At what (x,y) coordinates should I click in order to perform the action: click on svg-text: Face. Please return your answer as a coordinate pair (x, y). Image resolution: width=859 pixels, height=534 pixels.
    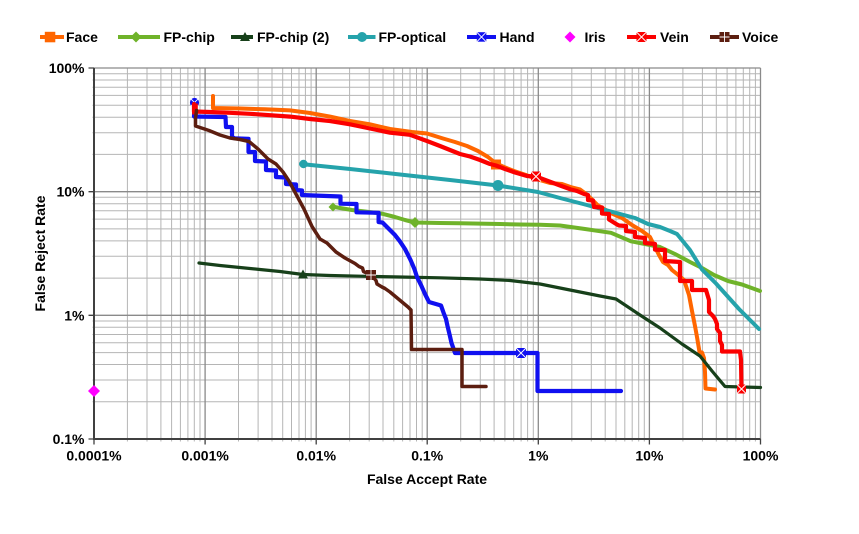
    Looking at the image, I should click on (82, 37).